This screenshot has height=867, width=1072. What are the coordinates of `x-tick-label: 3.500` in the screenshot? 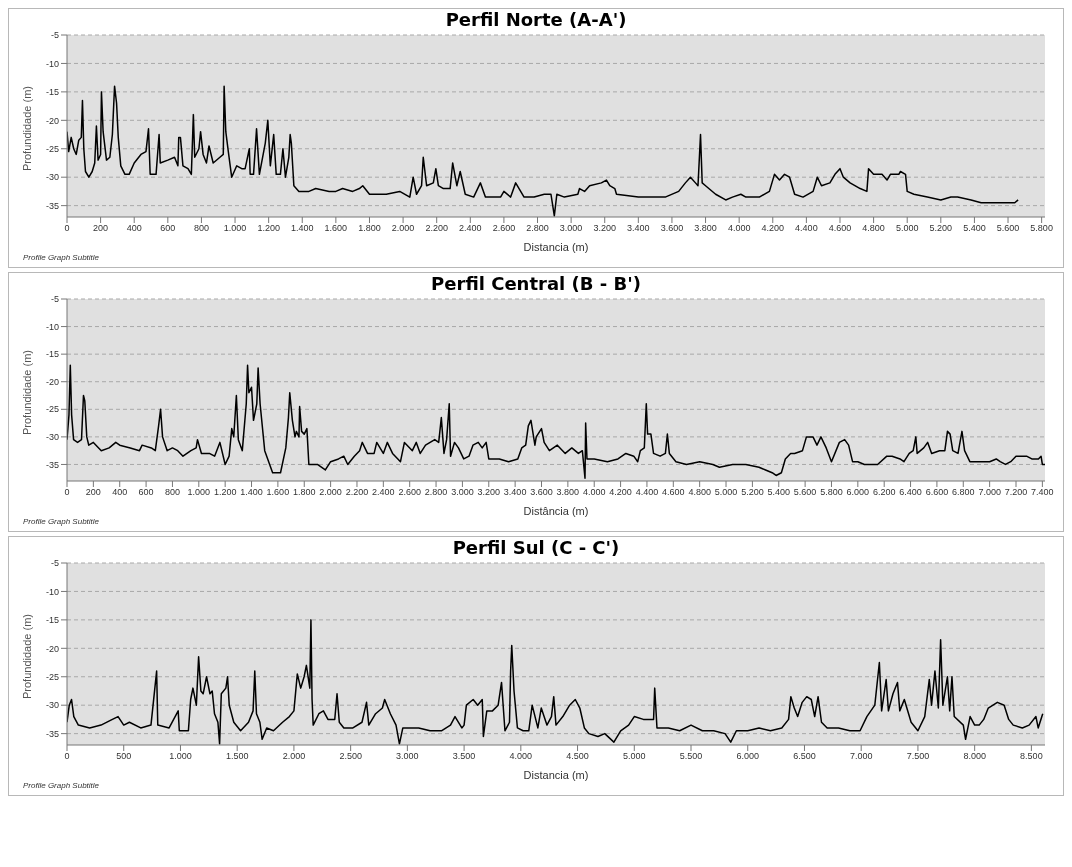 It's located at (464, 756).